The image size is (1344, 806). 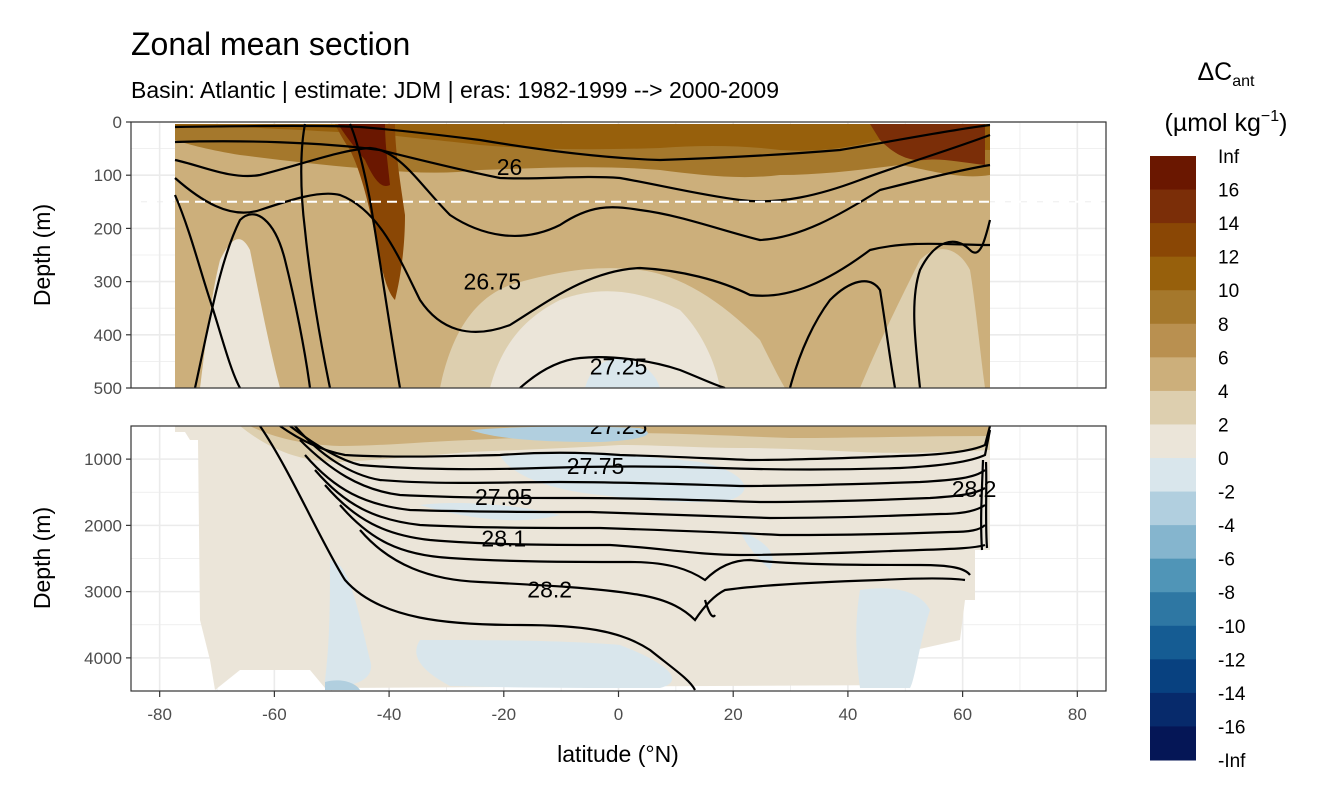 I want to click on x-tick-label: 80, so click(x=1077, y=714).